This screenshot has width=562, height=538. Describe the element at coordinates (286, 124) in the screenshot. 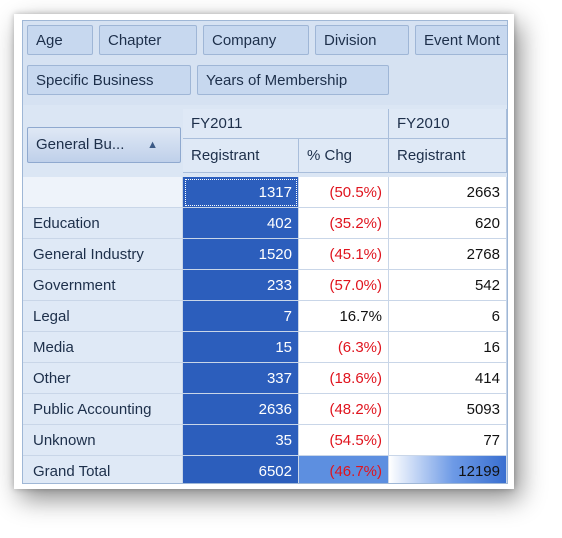

I see `column-group-fy2011: FY2011` at that location.